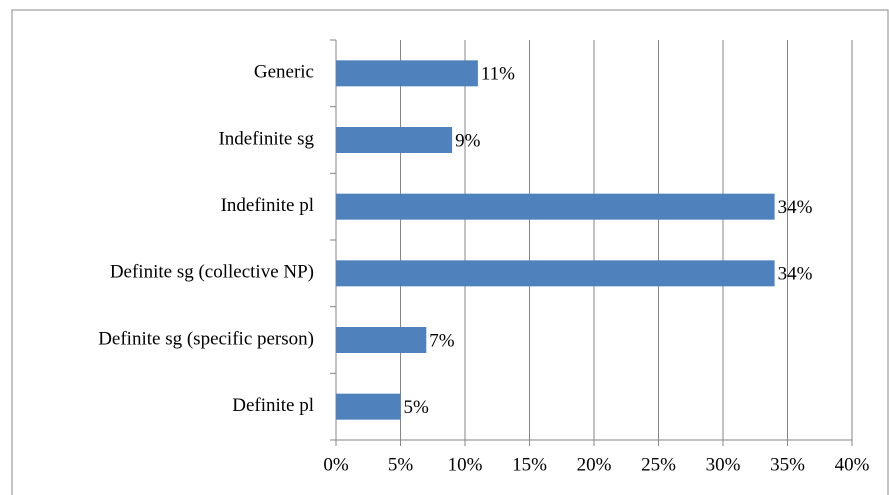 Image resolution: width=889 pixels, height=495 pixels. I want to click on y-tick-label: Generic, so click(284, 72).